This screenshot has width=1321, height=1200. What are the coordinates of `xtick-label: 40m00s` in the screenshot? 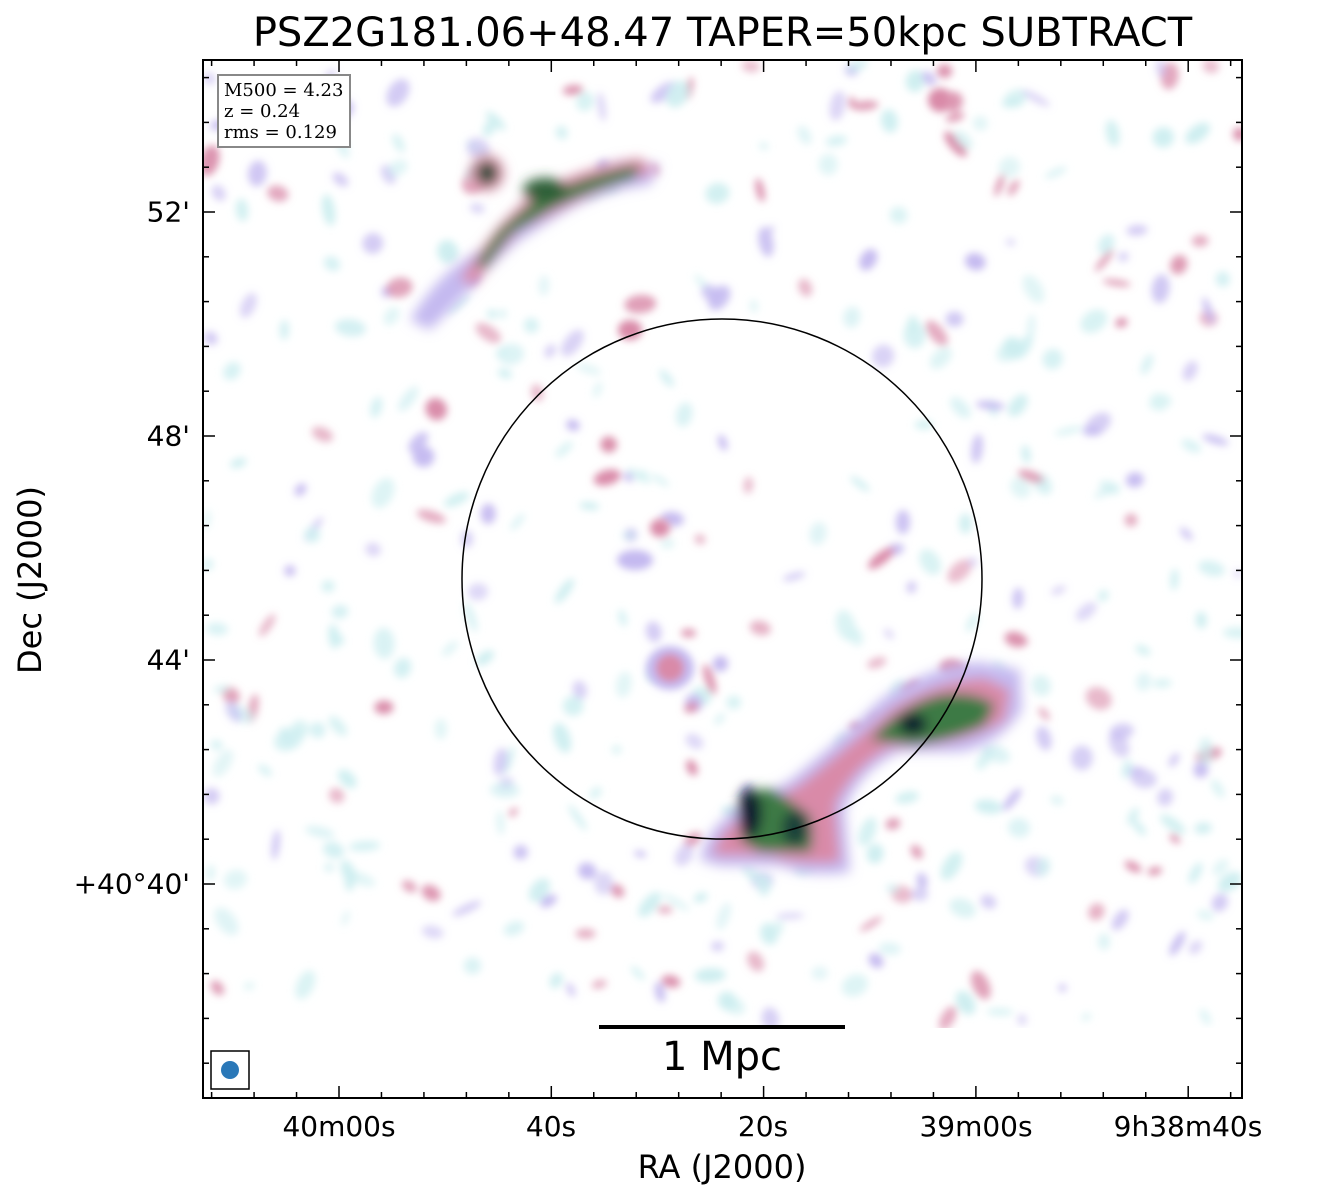 It's located at (339, 1126).